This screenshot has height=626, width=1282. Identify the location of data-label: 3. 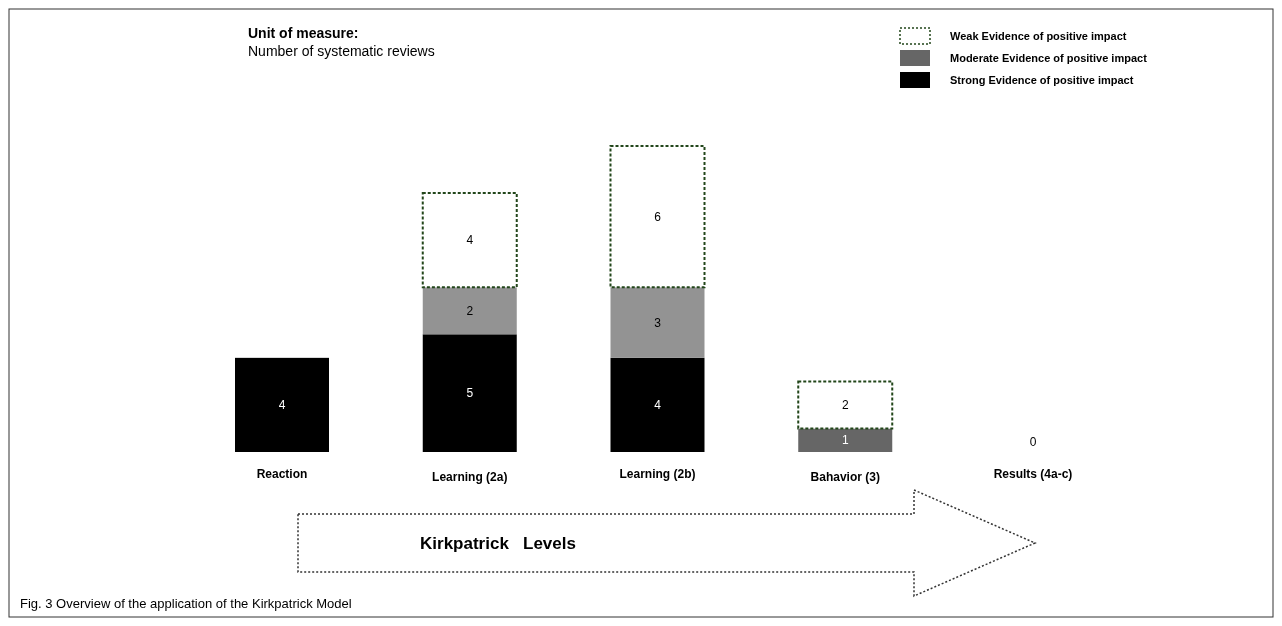
(658, 322).